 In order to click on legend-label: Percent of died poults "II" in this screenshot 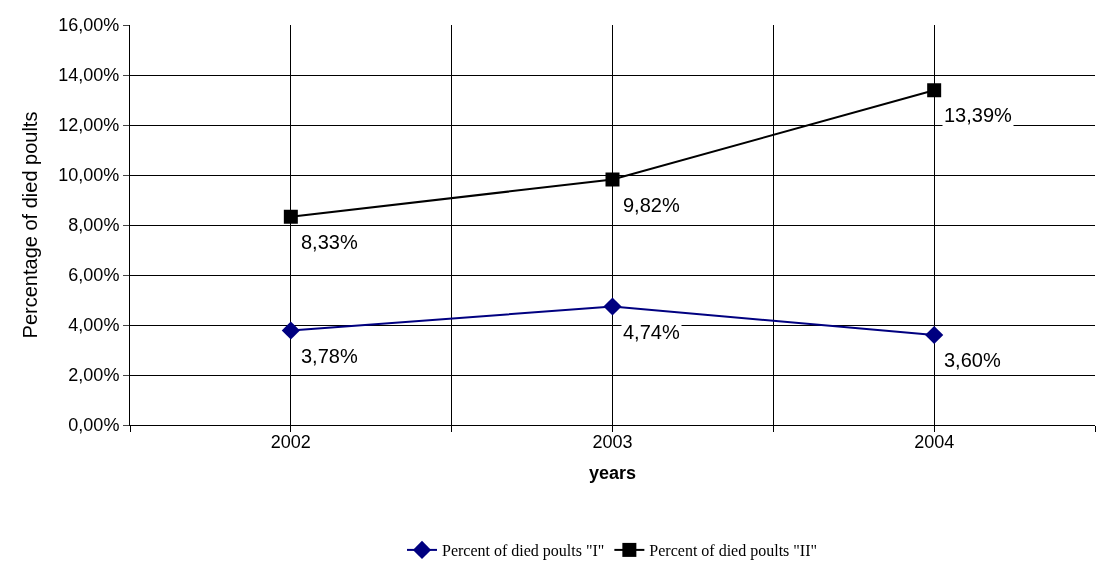, I will do `click(733, 551)`.